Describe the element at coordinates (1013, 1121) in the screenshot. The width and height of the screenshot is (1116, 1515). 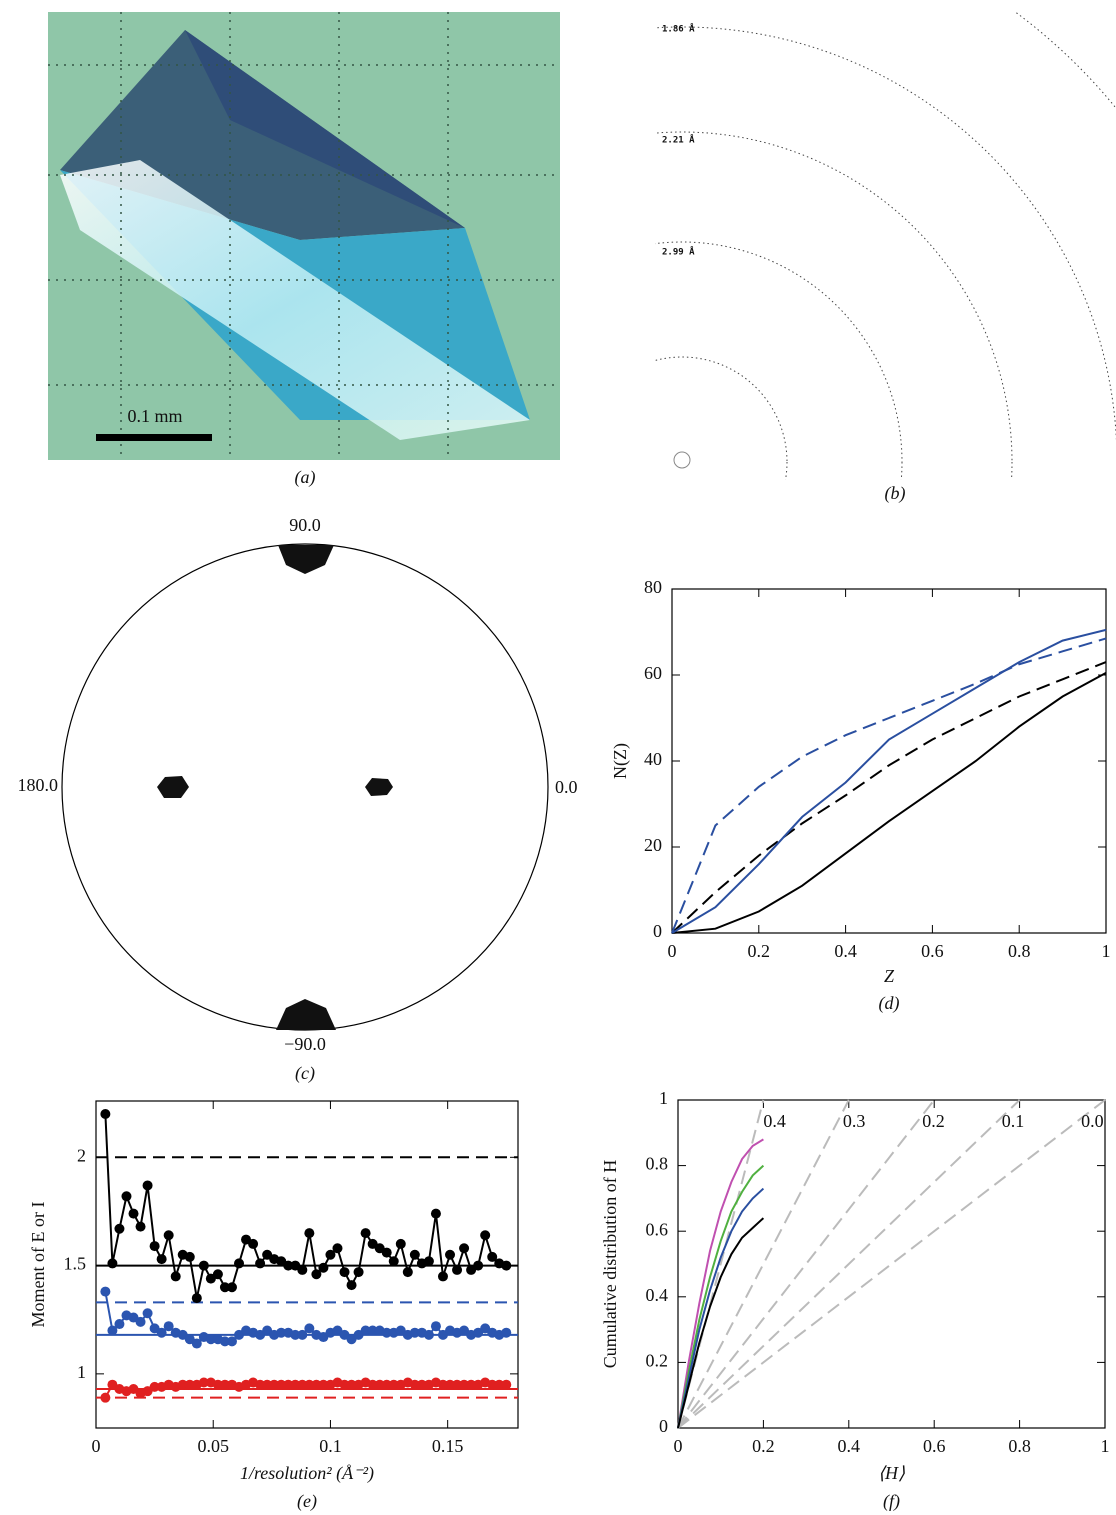
I see `line-label: 0.1` at that location.